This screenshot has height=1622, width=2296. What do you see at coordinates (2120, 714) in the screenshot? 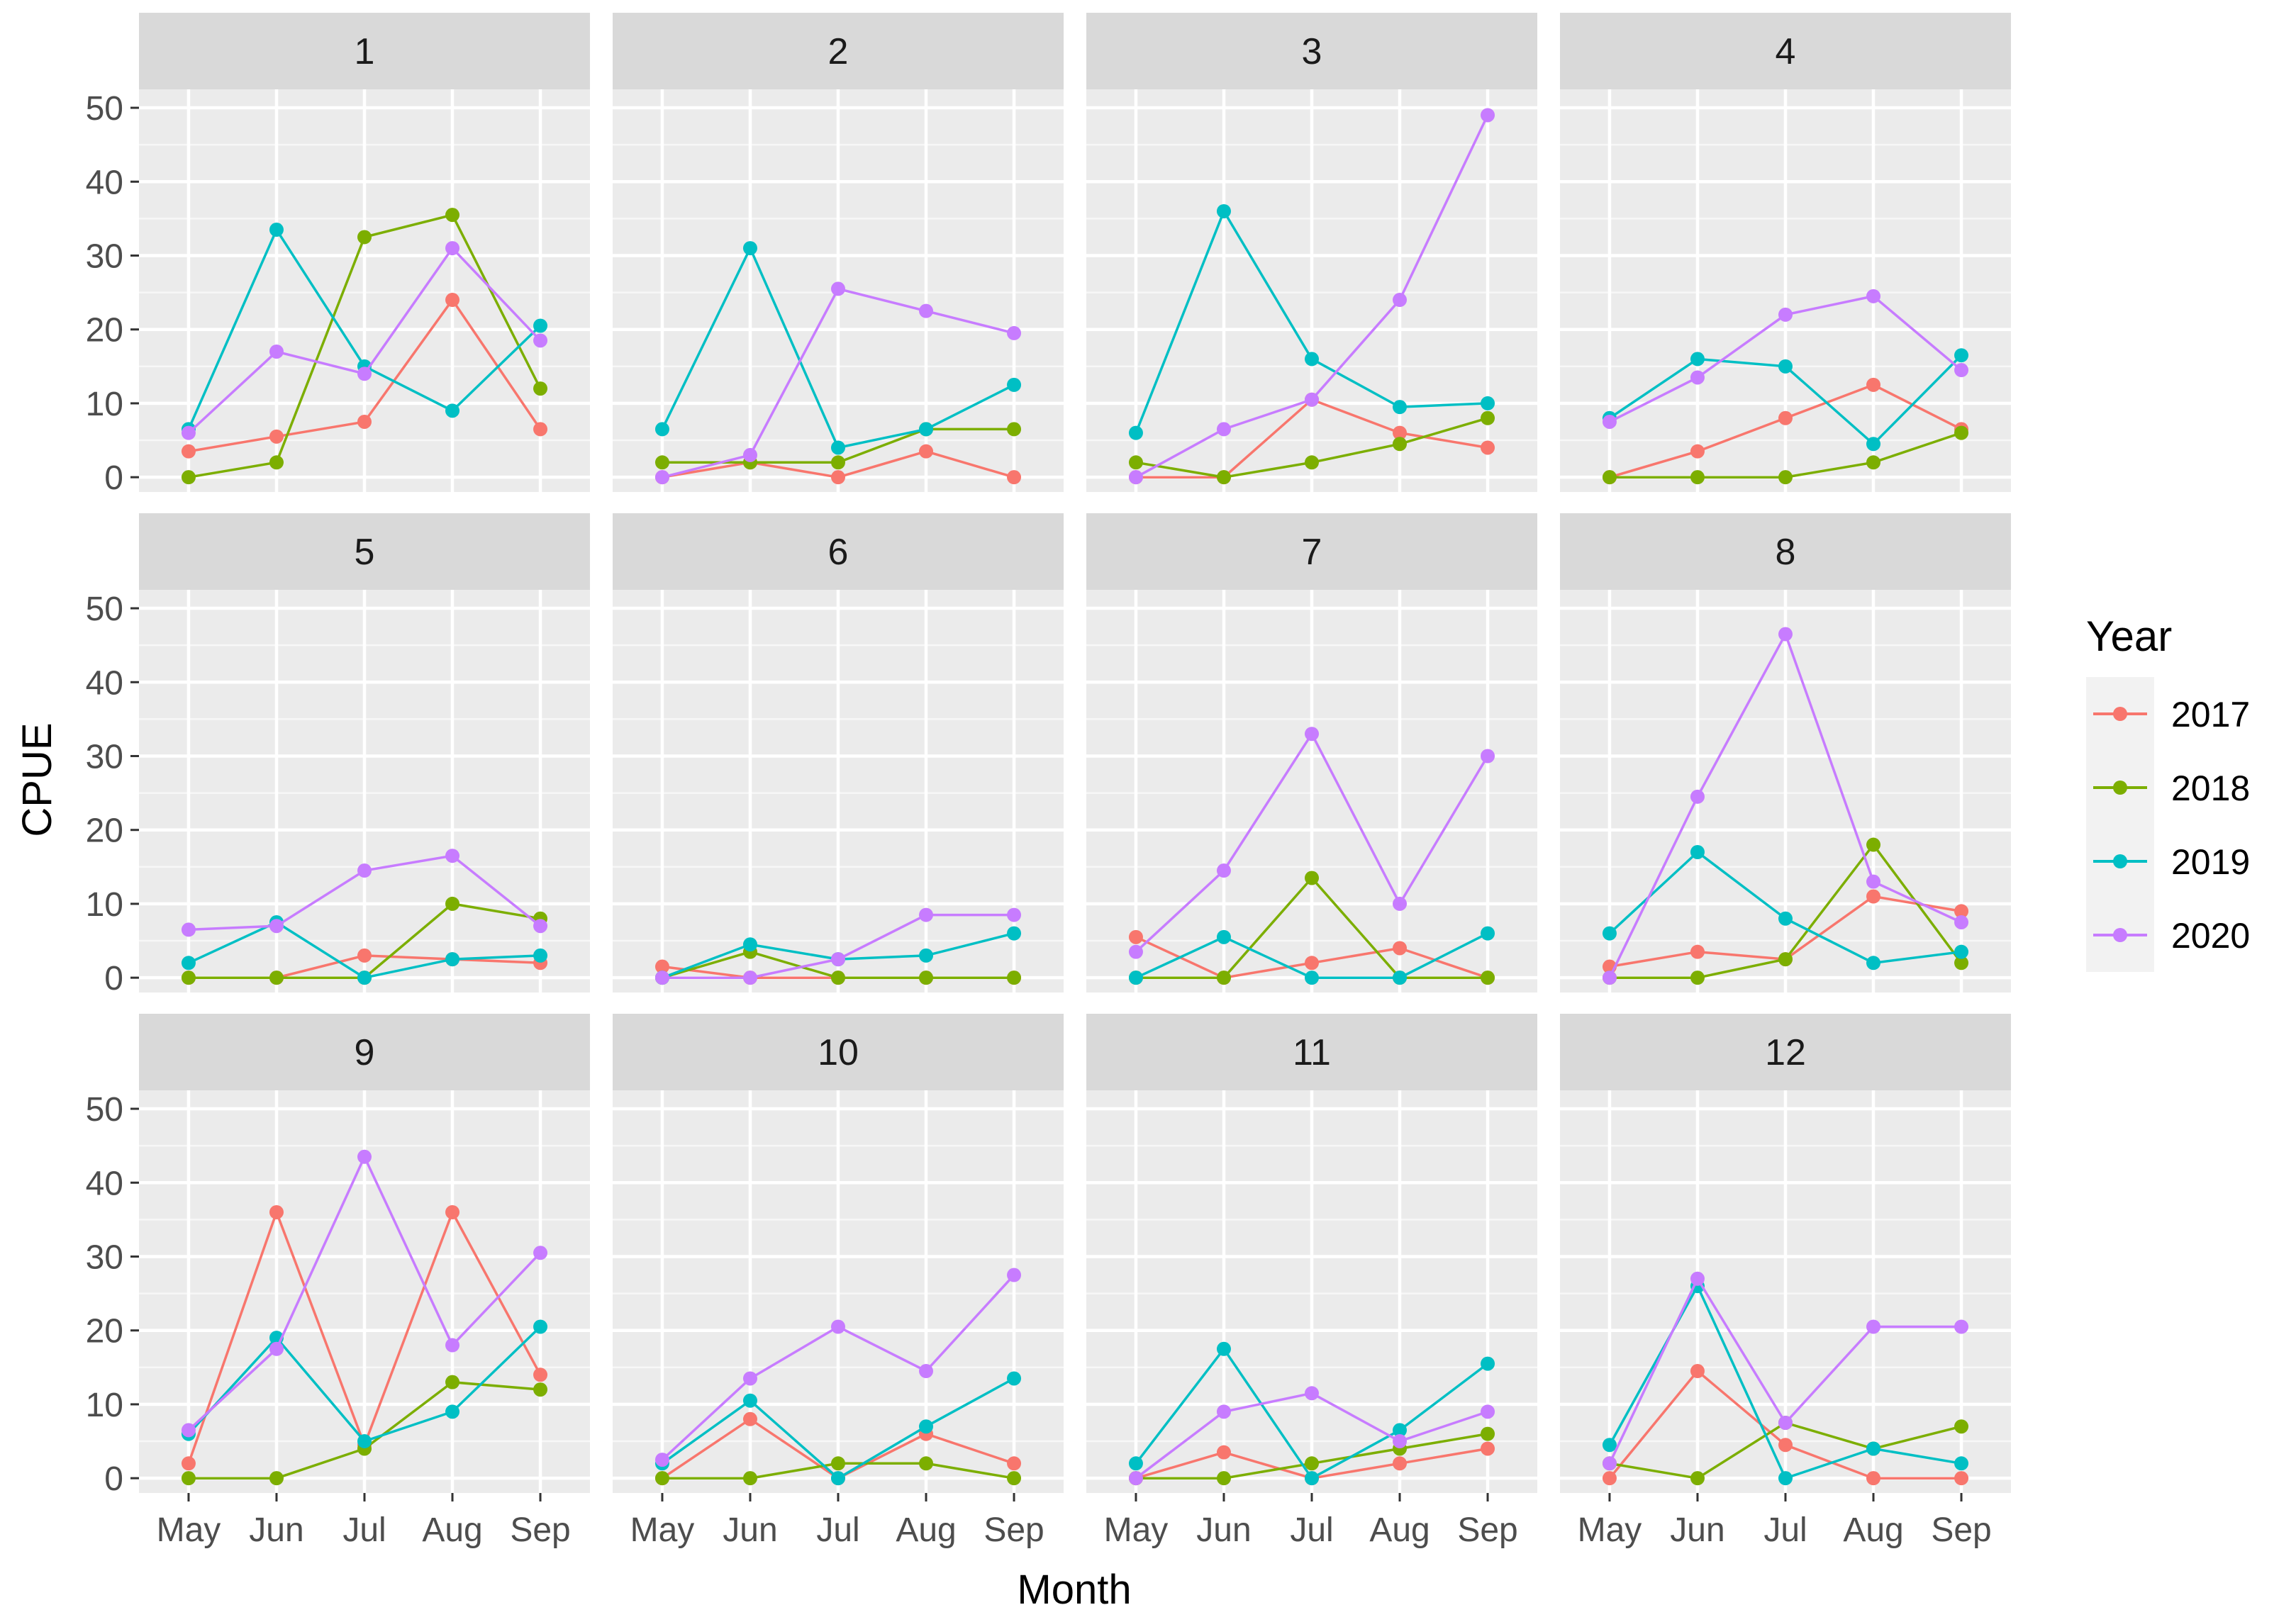
I see `legend-key-point` at bounding box center [2120, 714].